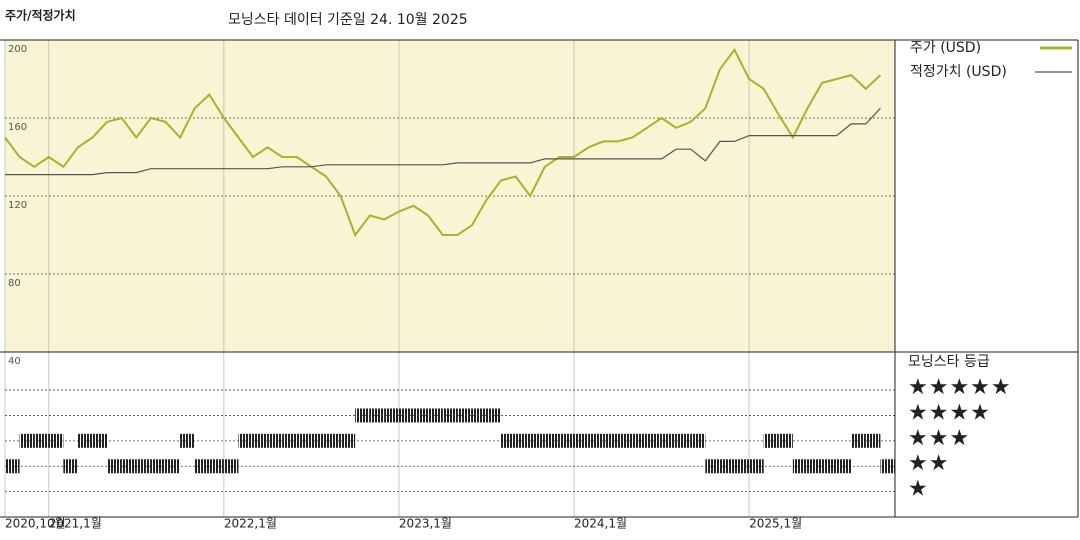 The image size is (1080, 540). I want to click on chart-title: 주가/적정가치, so click(40, 15).